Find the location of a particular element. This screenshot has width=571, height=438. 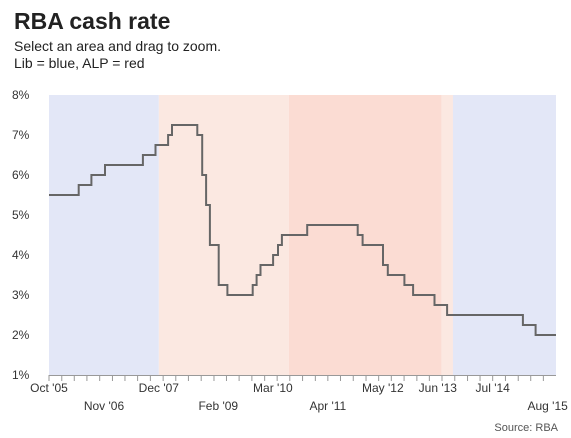

y-tick-label: 7% is located at coordinates (21, 135).